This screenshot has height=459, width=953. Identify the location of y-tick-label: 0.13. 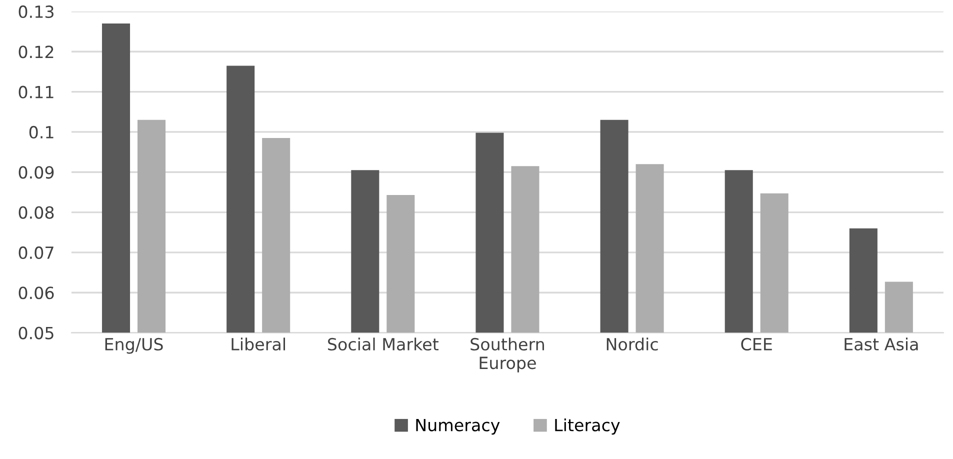
(36, 11).